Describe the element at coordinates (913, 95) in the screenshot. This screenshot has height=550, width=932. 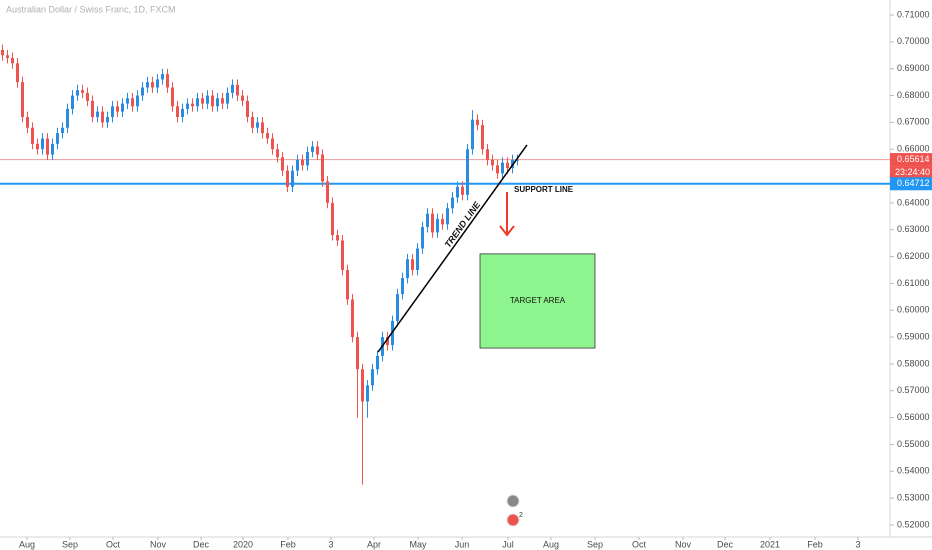
I see `y-tick-label: 0.68000` at that location.